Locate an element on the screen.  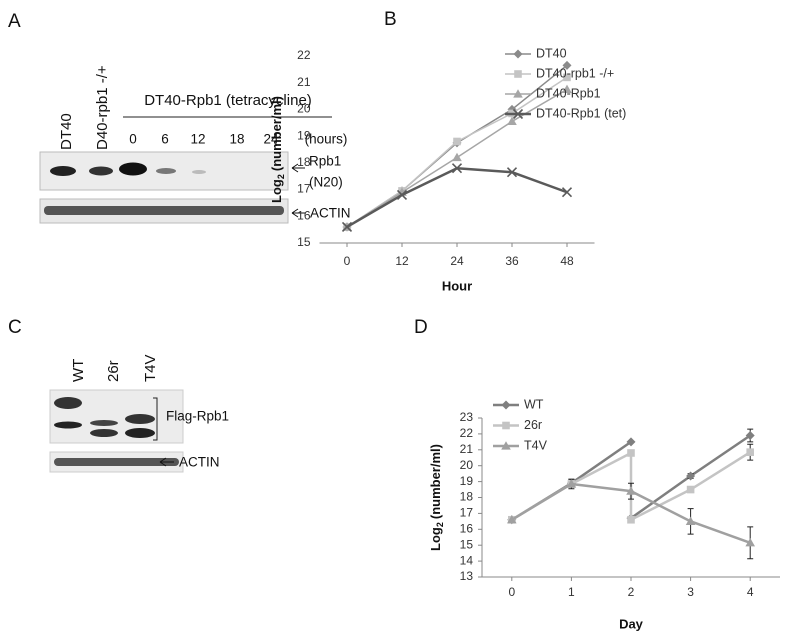
legend-label: T4V is located at coordinates (536, 445).